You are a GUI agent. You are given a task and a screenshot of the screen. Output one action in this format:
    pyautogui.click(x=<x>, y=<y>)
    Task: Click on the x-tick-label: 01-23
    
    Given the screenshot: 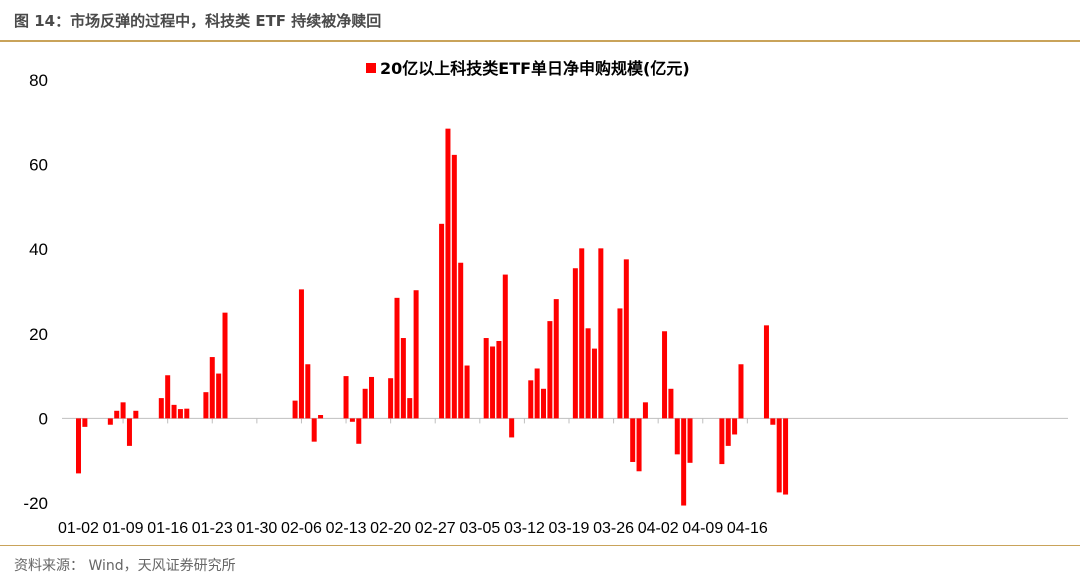 What is the action you would take?
    pyautogui.click(x=212, y=528)
    